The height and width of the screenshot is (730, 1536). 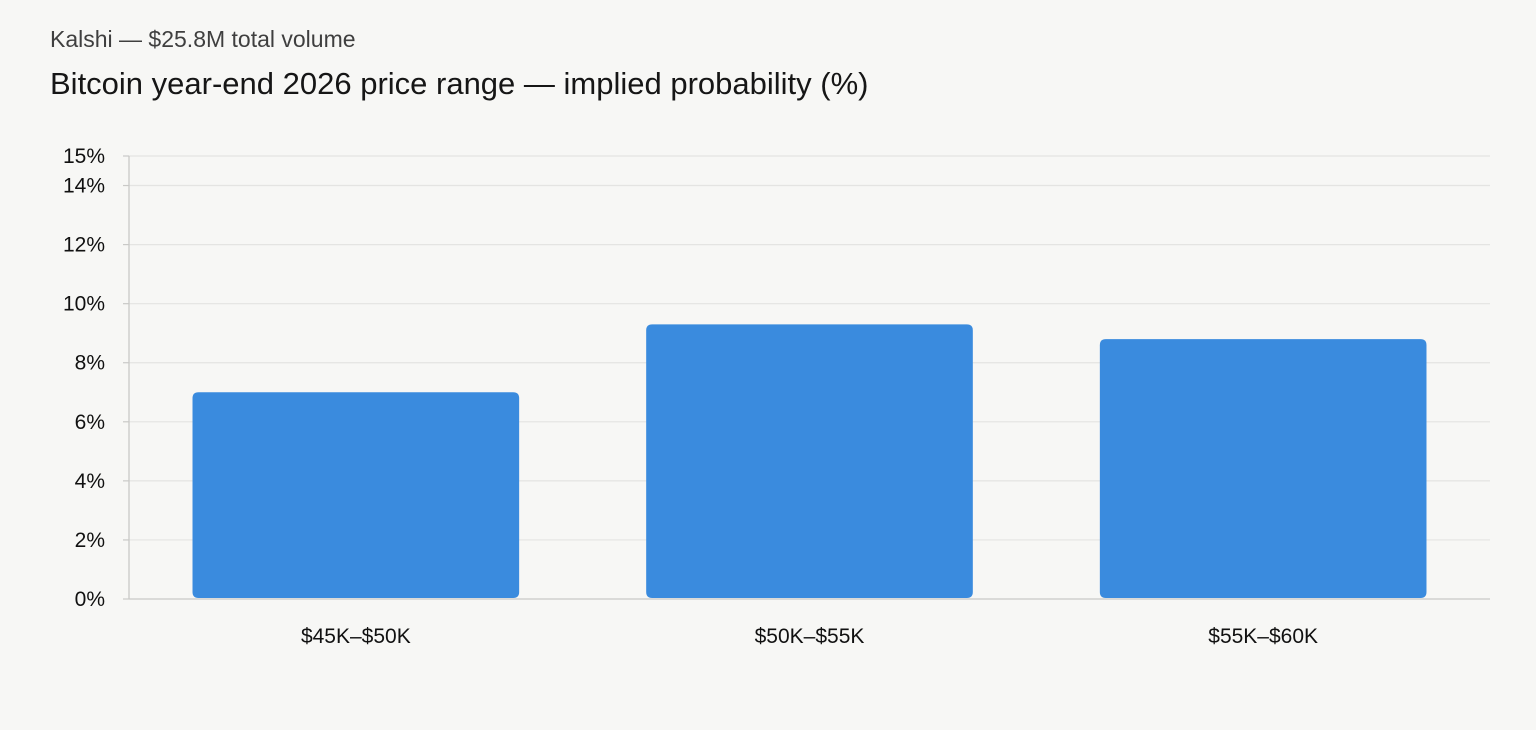 I want to click on y-tick-label: 6%, so click(x=90, y=422).